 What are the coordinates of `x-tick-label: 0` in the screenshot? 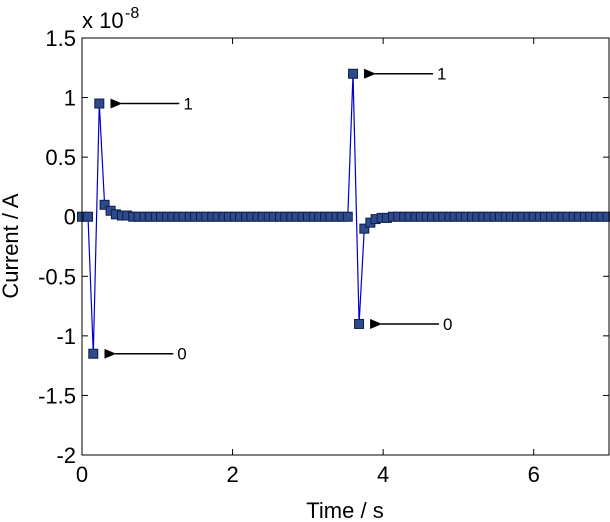 It's located at (82, 474).